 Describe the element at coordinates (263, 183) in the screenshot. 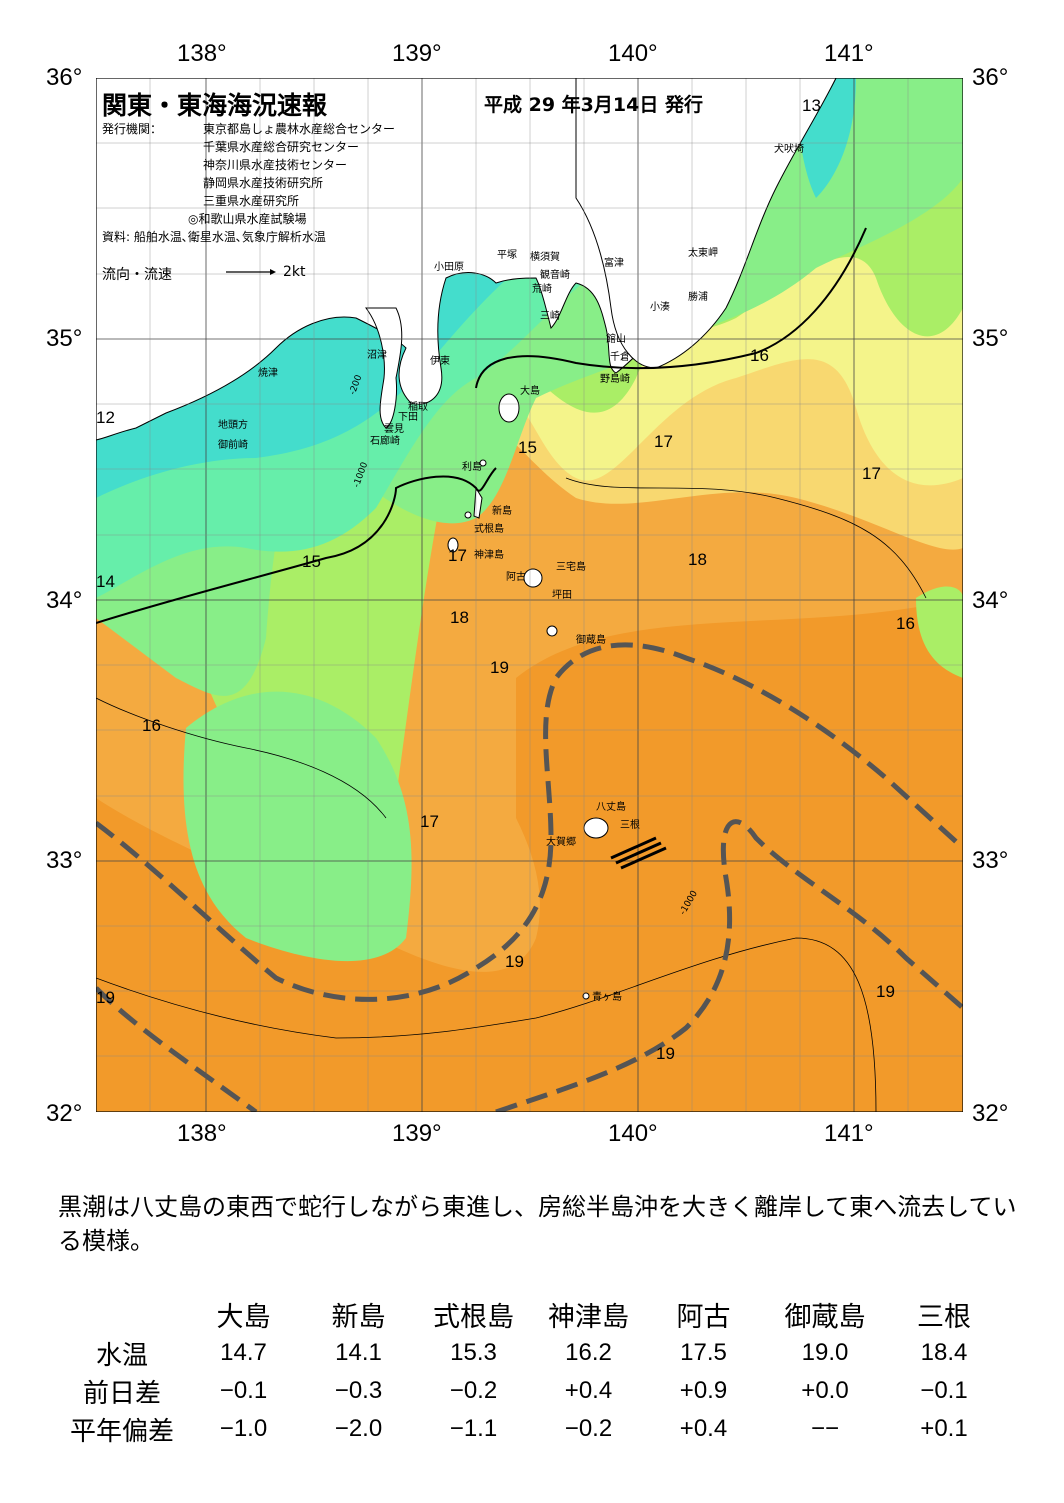

I see `publisher-item: 静岡県水産技術研究所` at that location.